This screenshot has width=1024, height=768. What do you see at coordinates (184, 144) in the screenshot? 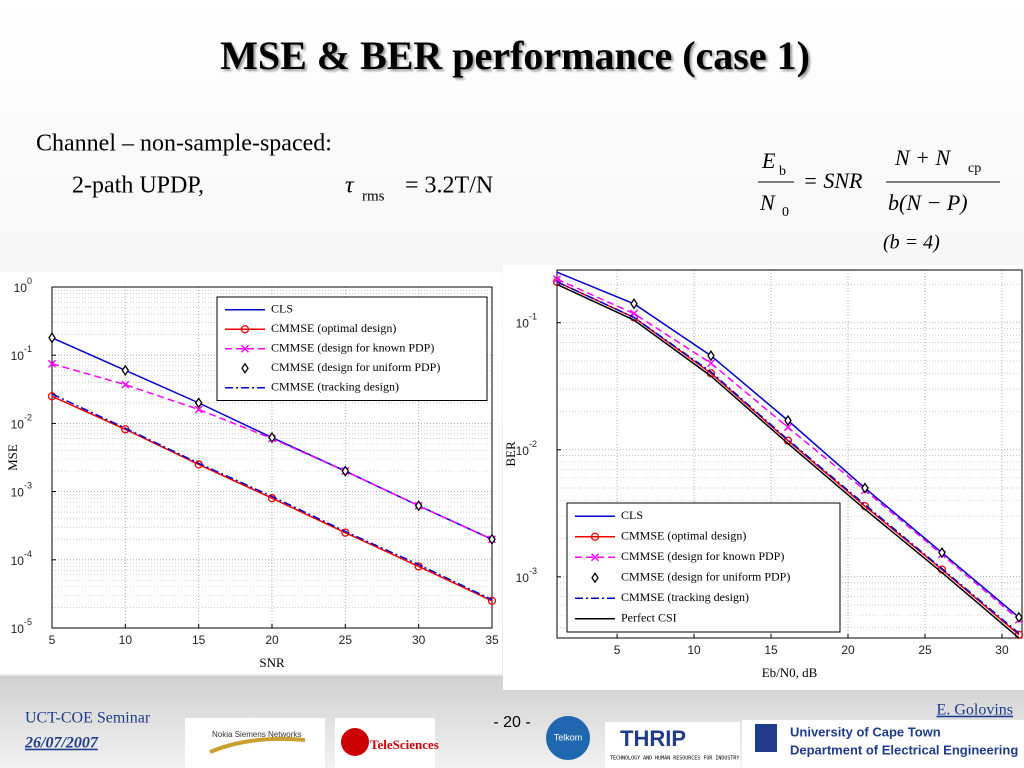
I see `bullet: Channel – non-sample-spaced:` at bounding box center [184, 144].